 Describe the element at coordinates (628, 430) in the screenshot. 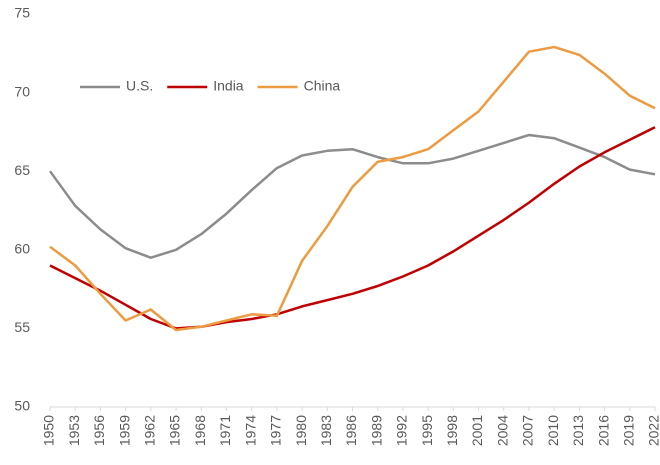

I see `x-tick-label: 2019` at that location.